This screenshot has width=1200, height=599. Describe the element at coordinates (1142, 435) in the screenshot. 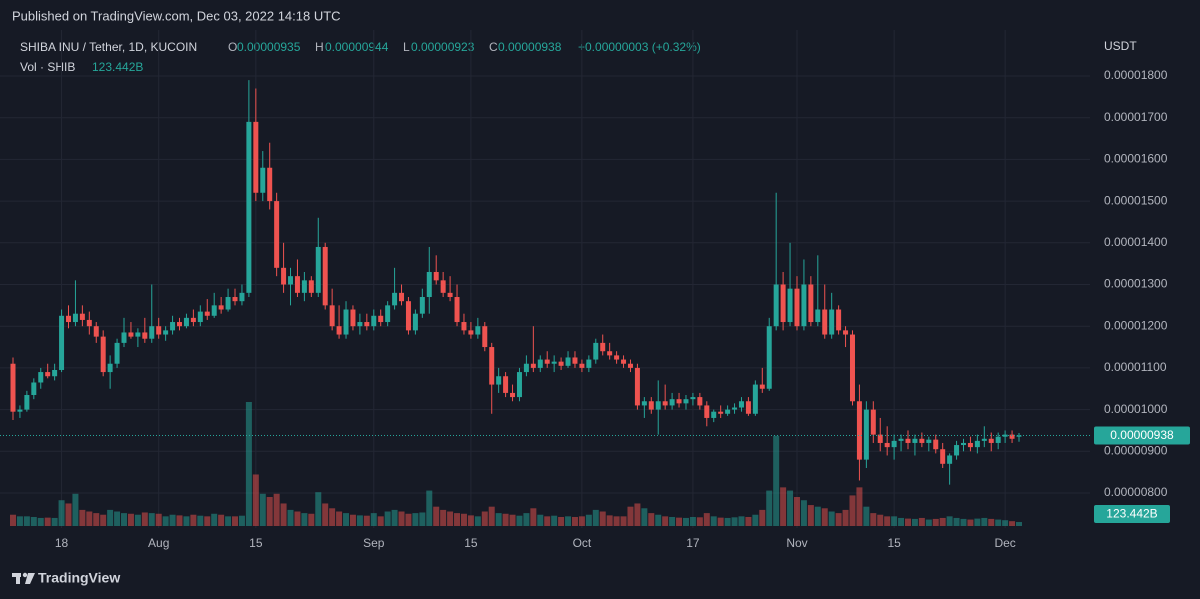

I see `last-price-box` at that location.